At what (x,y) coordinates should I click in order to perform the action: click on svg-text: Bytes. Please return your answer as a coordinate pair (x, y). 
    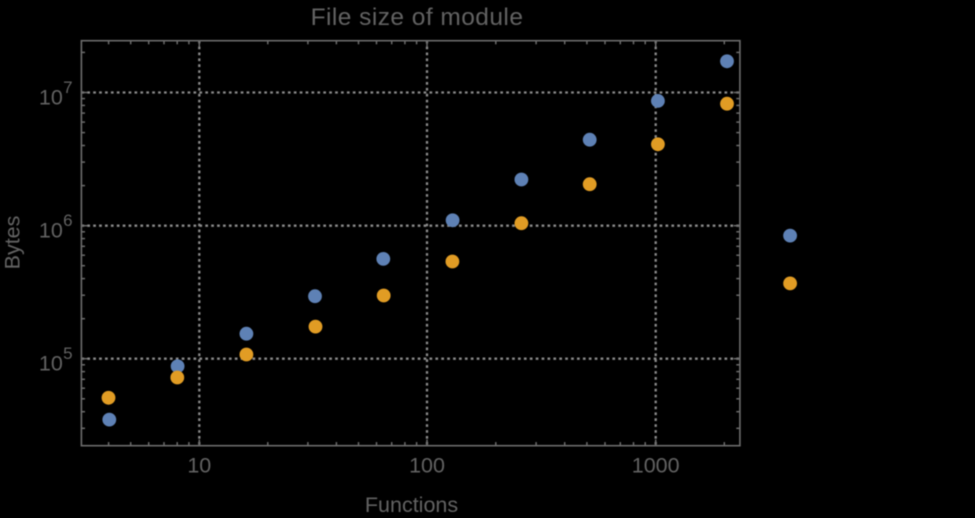
    Looking at the image, I should click on (13, 243).